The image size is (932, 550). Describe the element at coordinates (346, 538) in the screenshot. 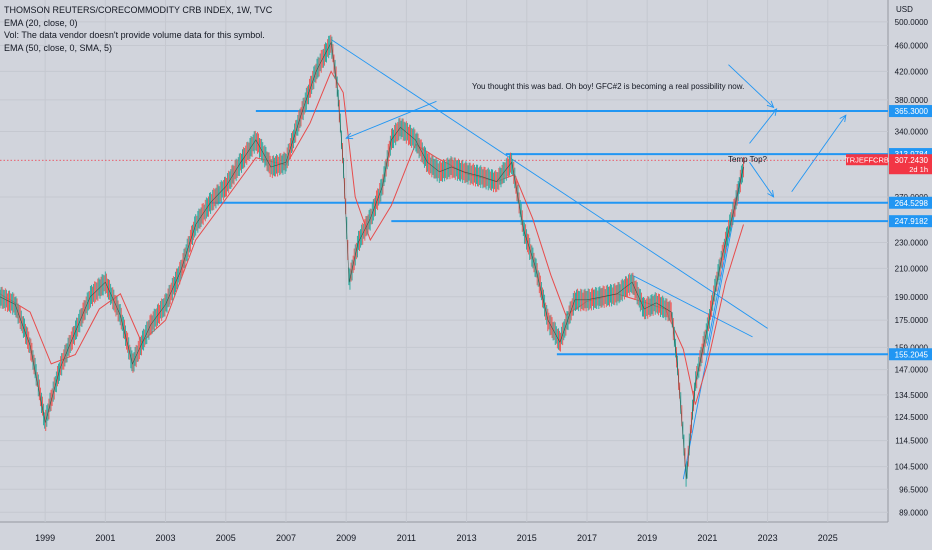

I see `x-tick-label: 2009` at that location.